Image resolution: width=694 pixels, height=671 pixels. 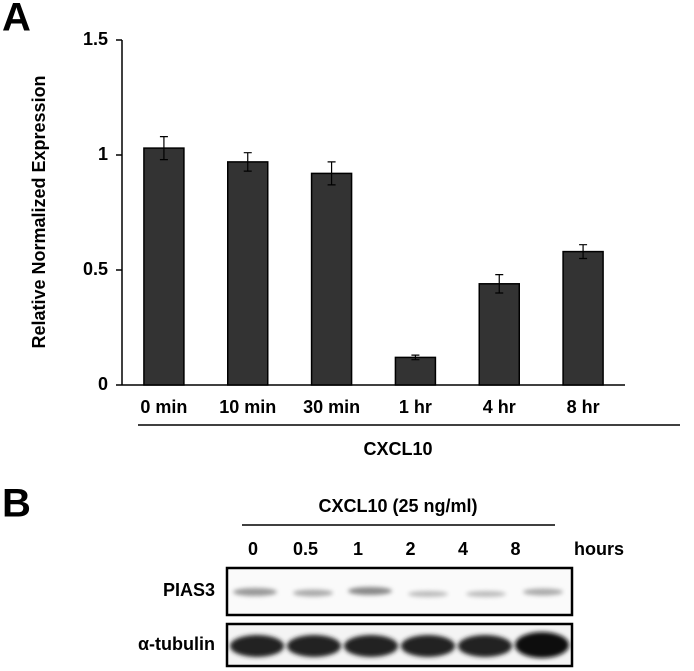 I want to click on panel-label: B, so click(x=16, y=504).